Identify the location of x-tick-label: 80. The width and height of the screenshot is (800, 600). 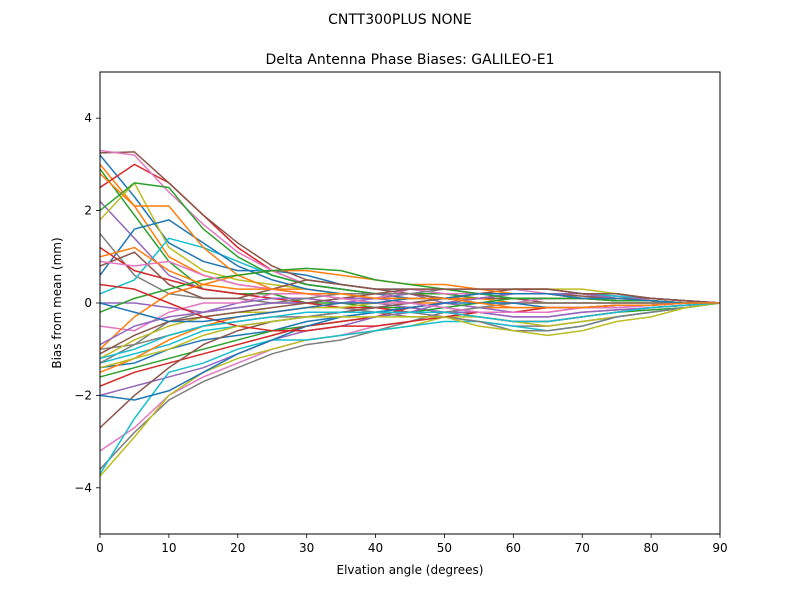
(650, 548).